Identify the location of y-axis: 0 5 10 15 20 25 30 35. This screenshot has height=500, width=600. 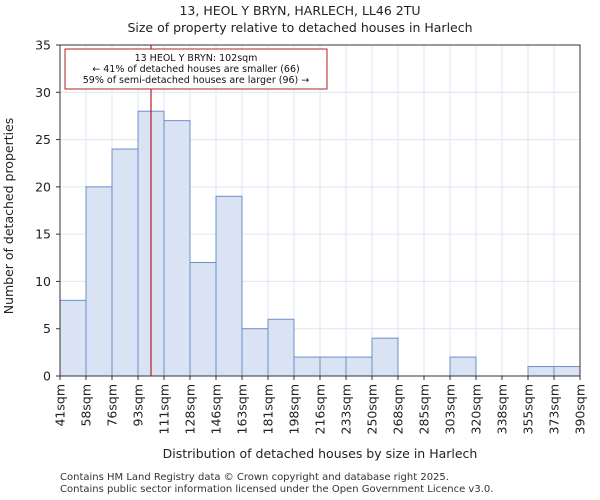
(47, 211).